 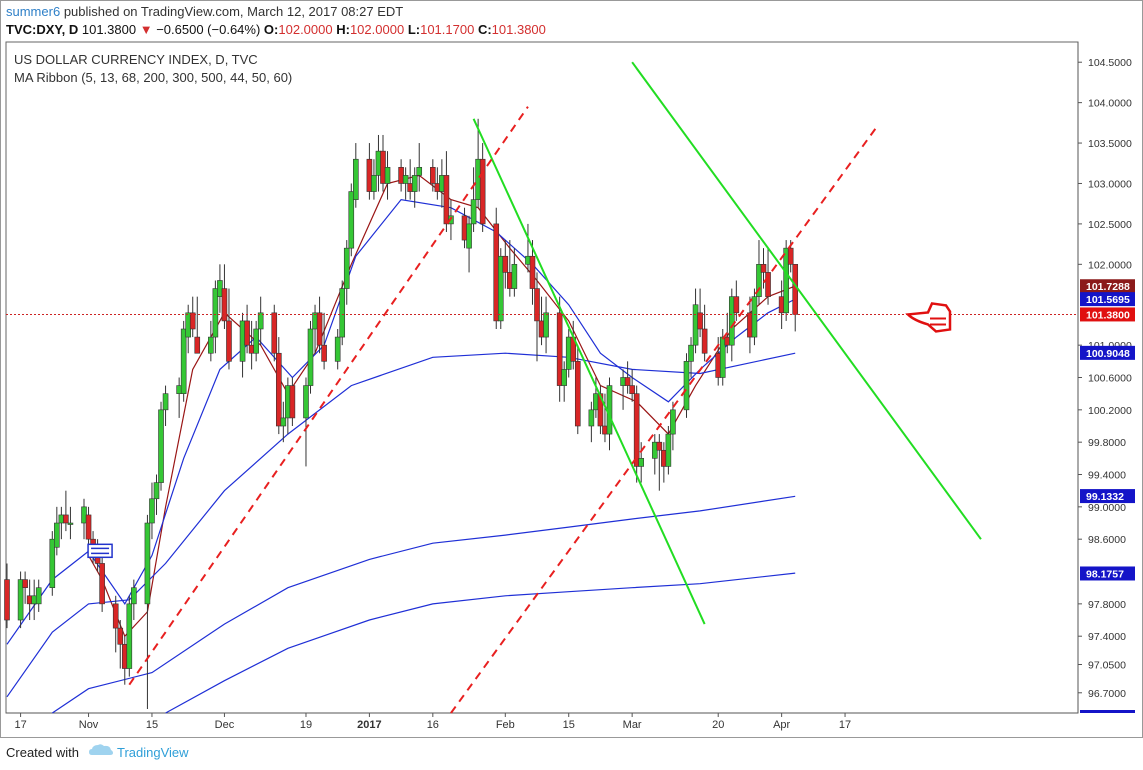 What do you see at coordinates (632, 725) in the screenshot?
I see `x-tick-label: Mar` at bounding box center [632, 725].